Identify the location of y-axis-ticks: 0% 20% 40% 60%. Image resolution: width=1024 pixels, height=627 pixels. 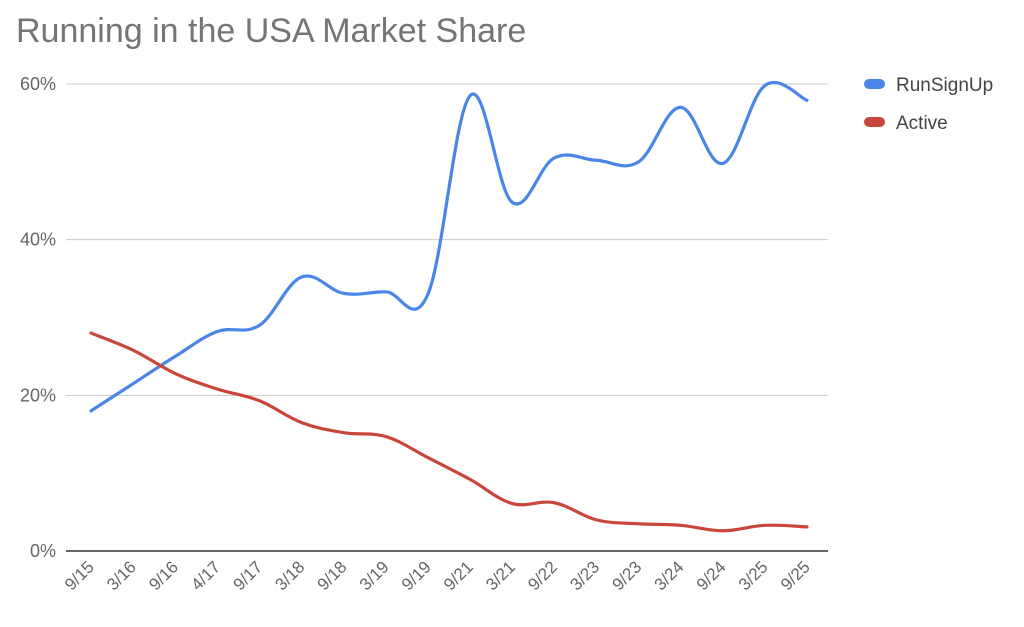
(38, 317).